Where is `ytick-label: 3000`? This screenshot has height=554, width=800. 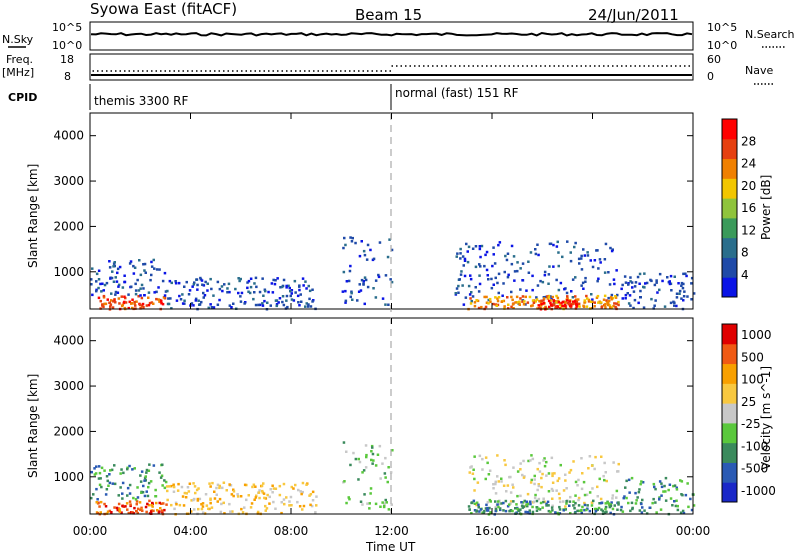
ytick-label: 3000 is located at coordinates (68, 386).